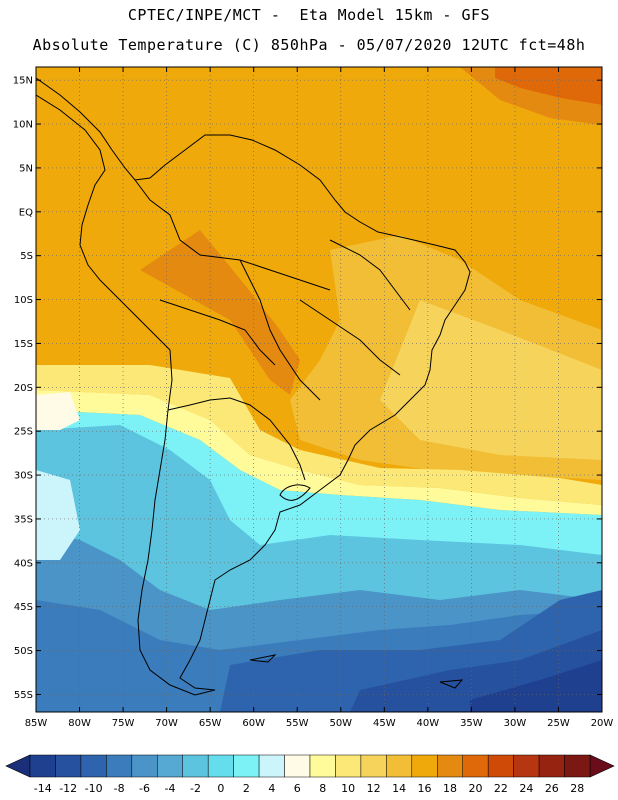 The height and width of the screenshot is (800, 618). I want to click on lon-label: 25W, so click(558, 723).